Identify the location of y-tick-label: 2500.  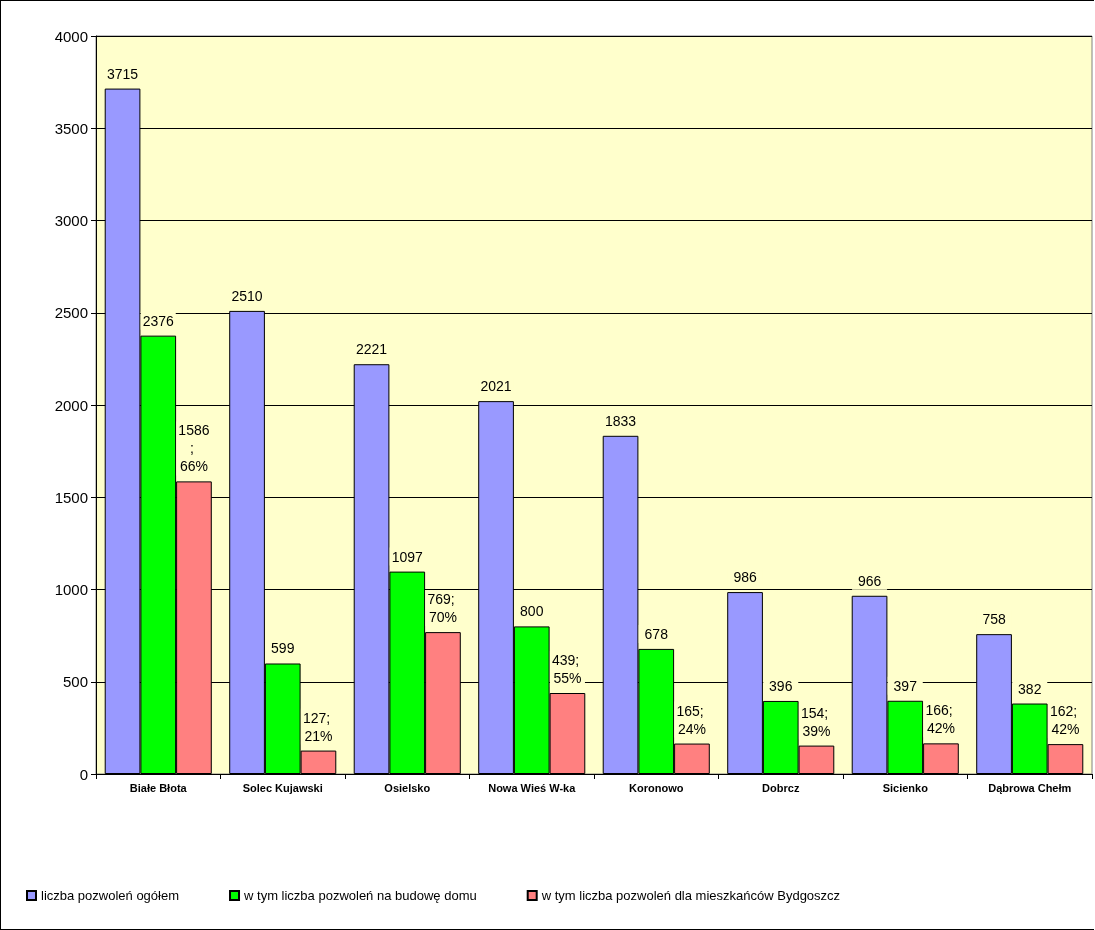
(71, 313).